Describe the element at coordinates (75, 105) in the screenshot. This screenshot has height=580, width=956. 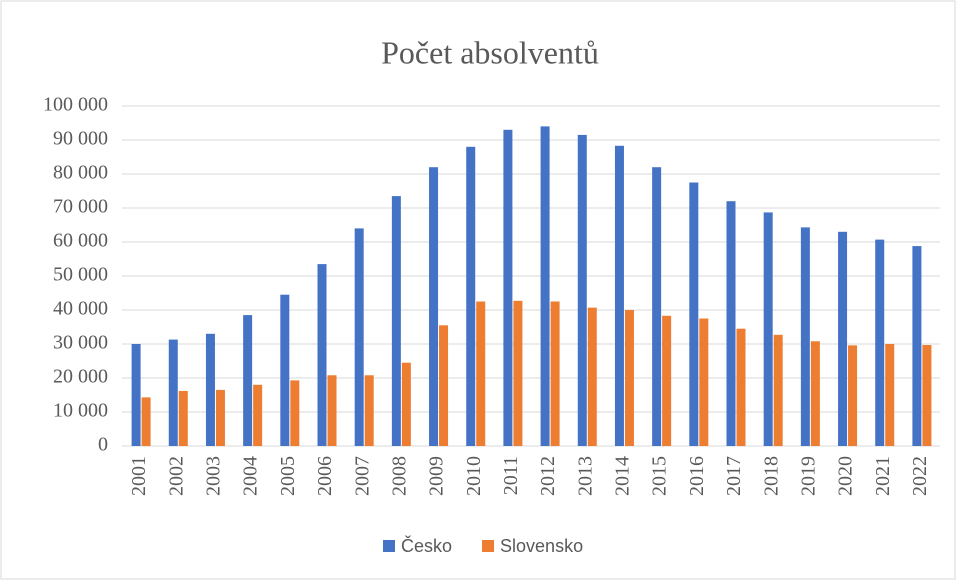
I see `y-tick-label: 100 000` at that location.